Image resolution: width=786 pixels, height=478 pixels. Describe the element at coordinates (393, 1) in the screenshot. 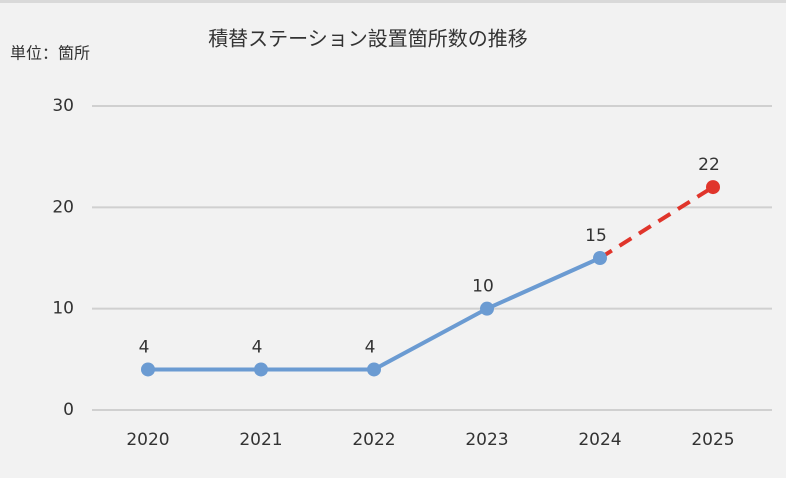

I see `top-border` at that location.